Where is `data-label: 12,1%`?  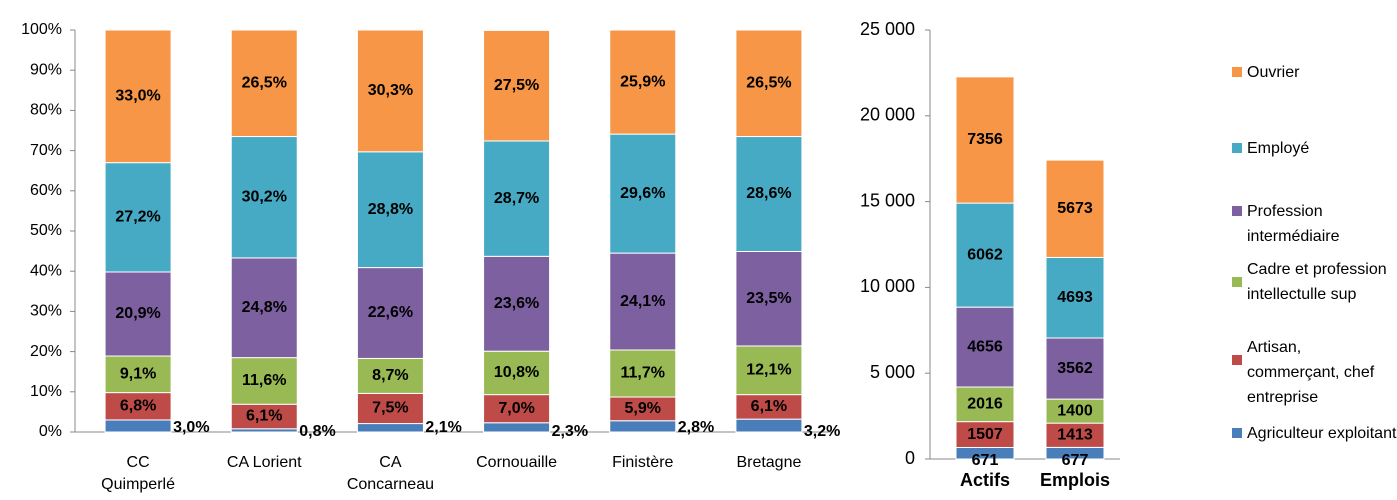 data-label: 12,1% is located at coordinates (768, 370).